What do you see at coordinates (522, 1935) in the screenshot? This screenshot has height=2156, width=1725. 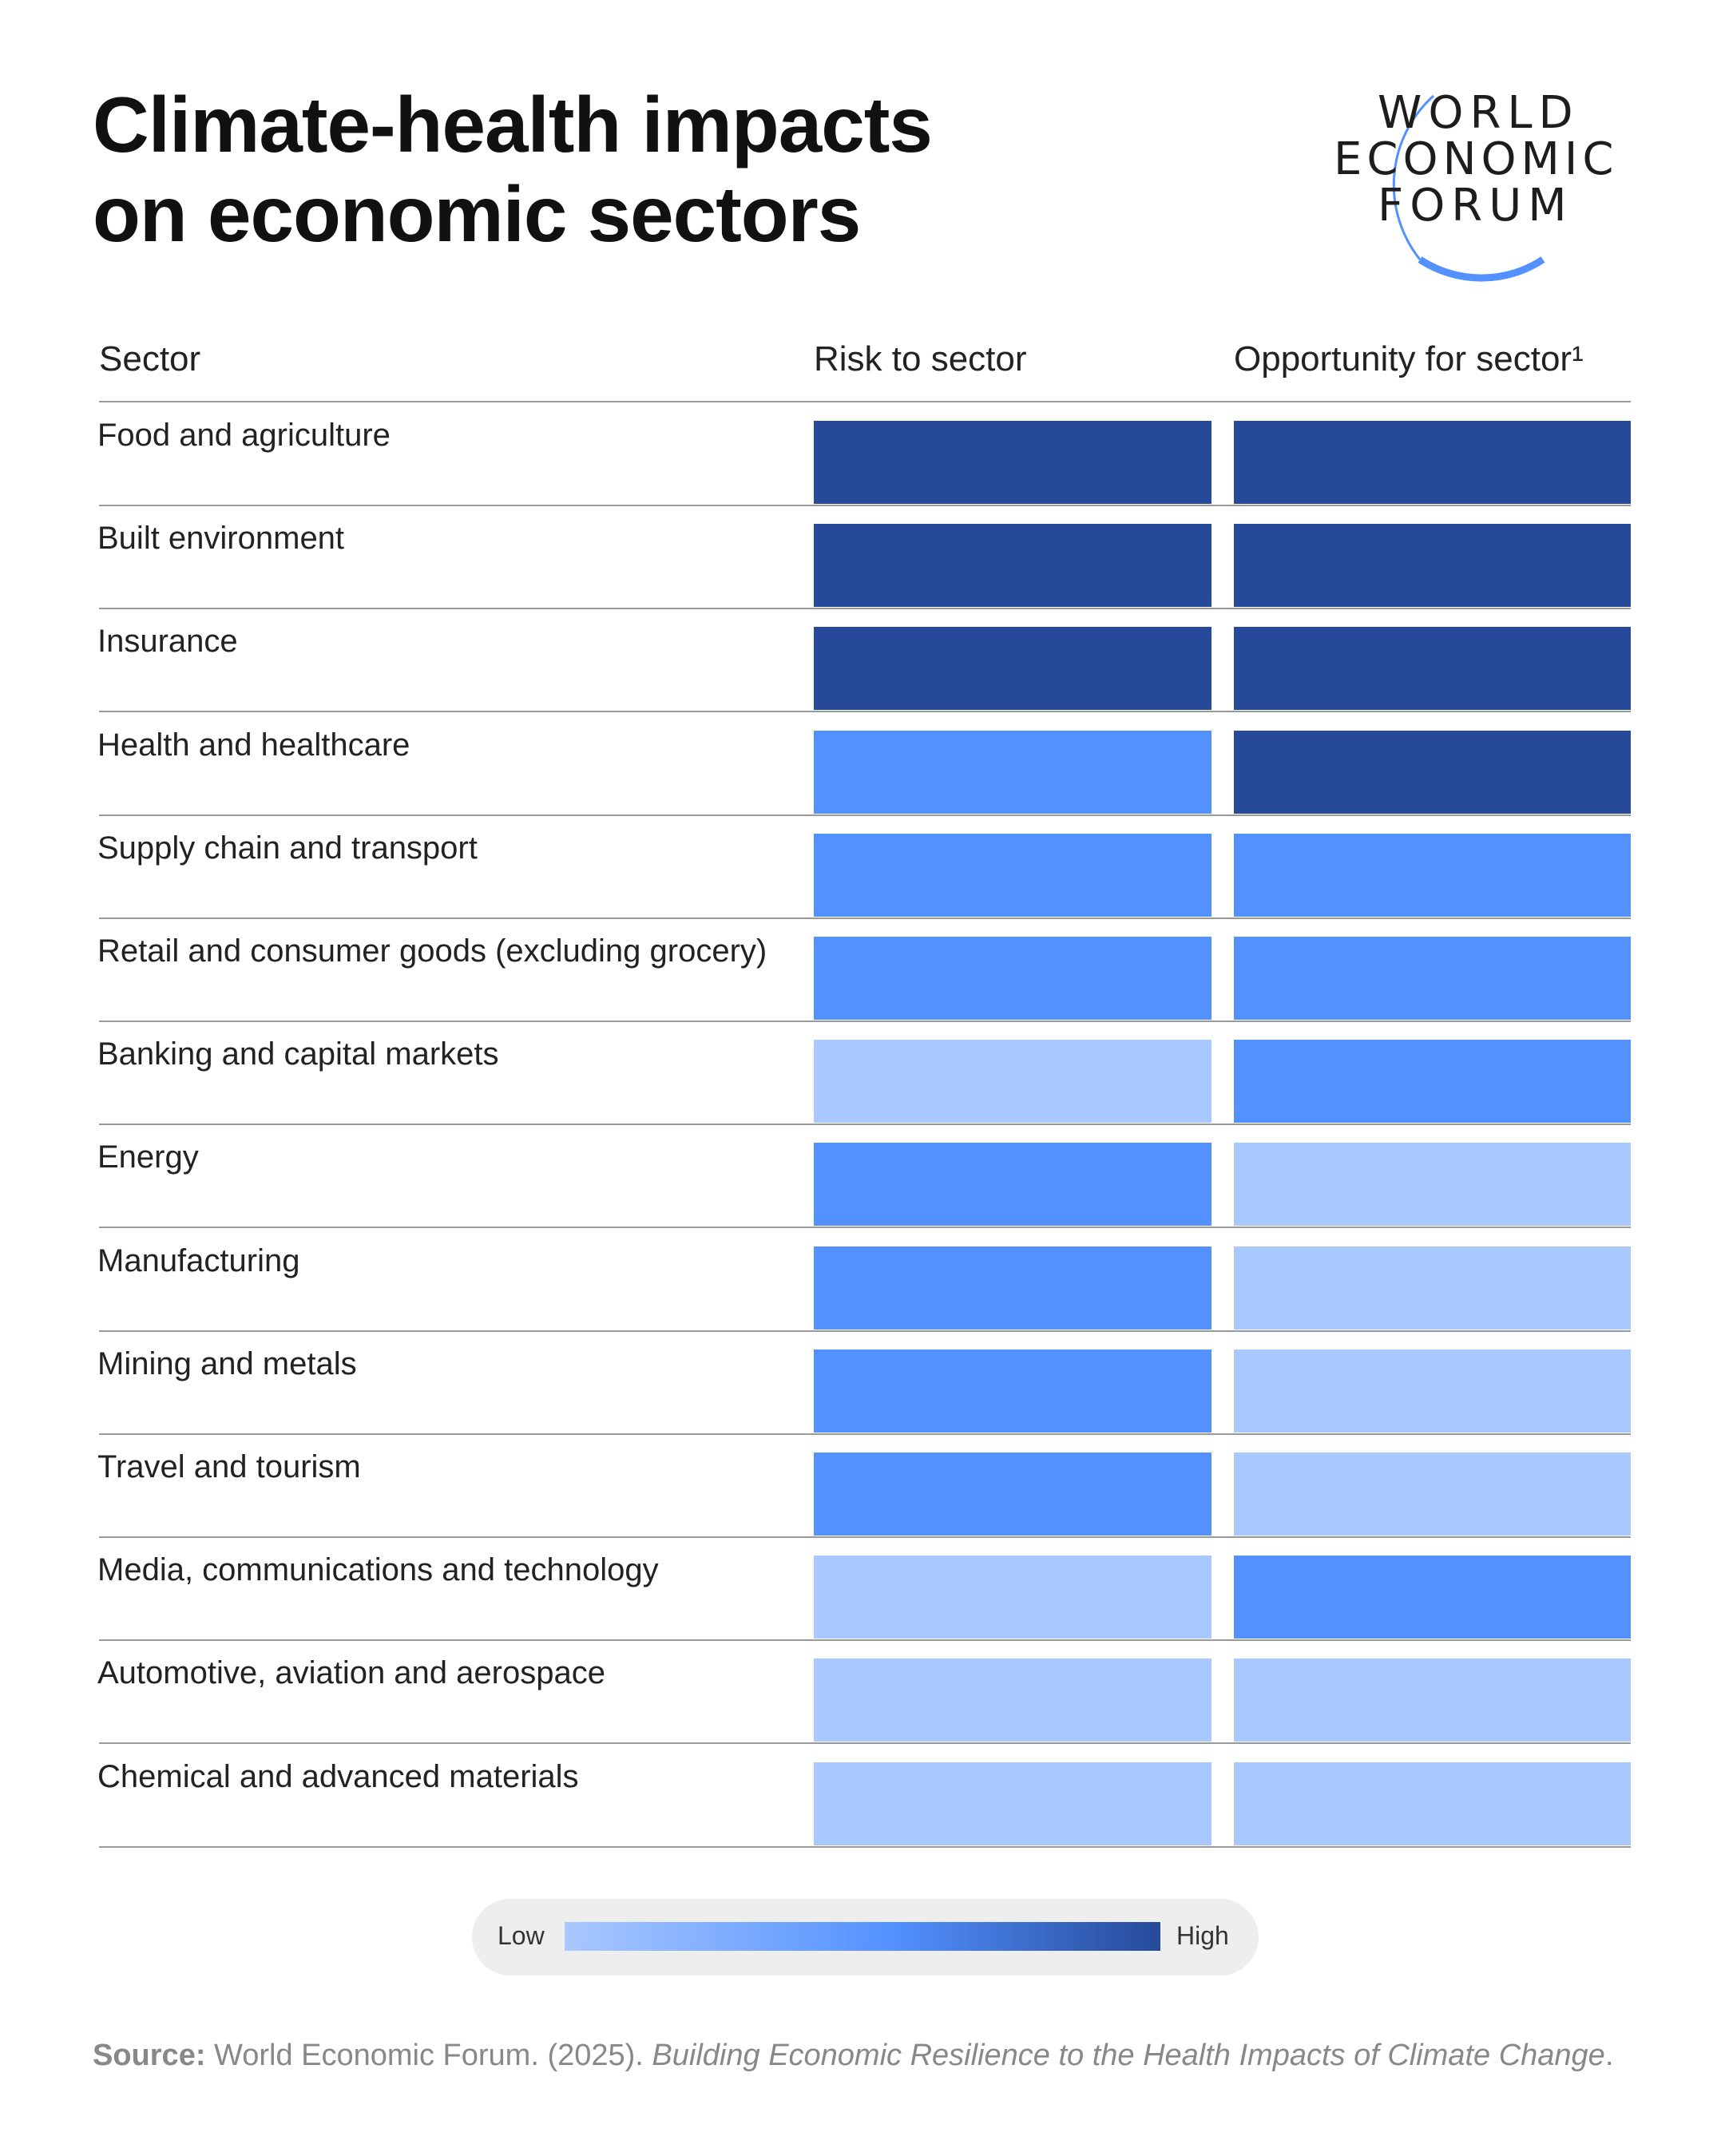 I see `legend-low-label: Low` at bounding box center [522, 1935].